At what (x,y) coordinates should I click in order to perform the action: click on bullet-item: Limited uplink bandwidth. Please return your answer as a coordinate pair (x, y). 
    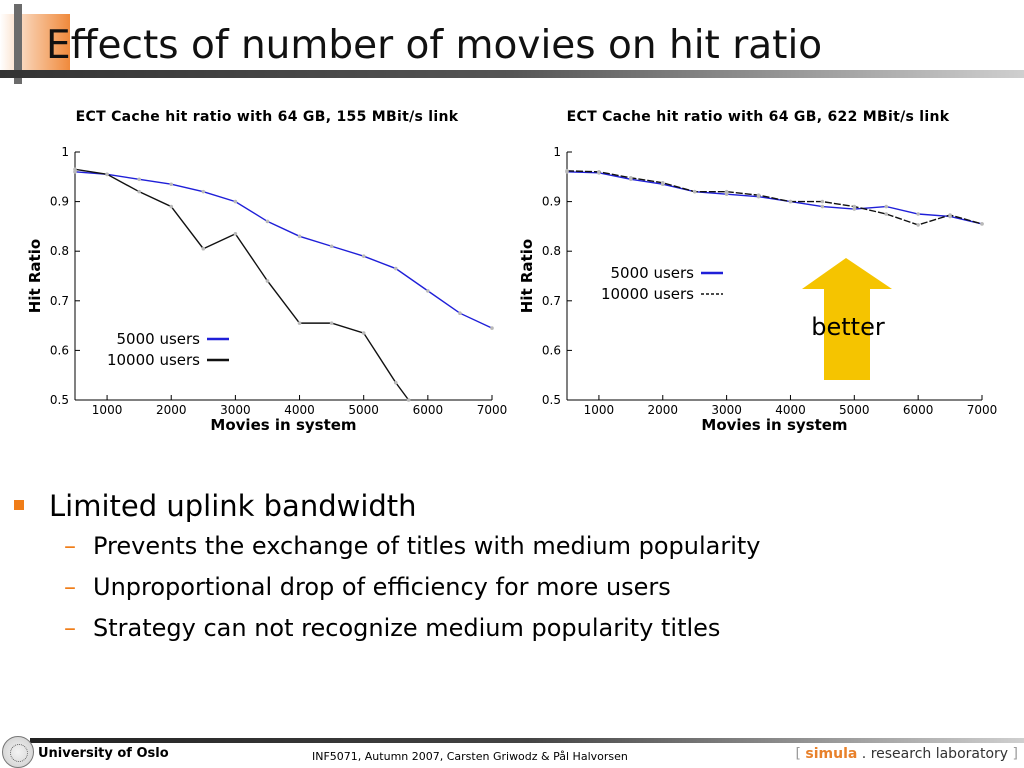
    Looking at the image, I should click on (386, 506).